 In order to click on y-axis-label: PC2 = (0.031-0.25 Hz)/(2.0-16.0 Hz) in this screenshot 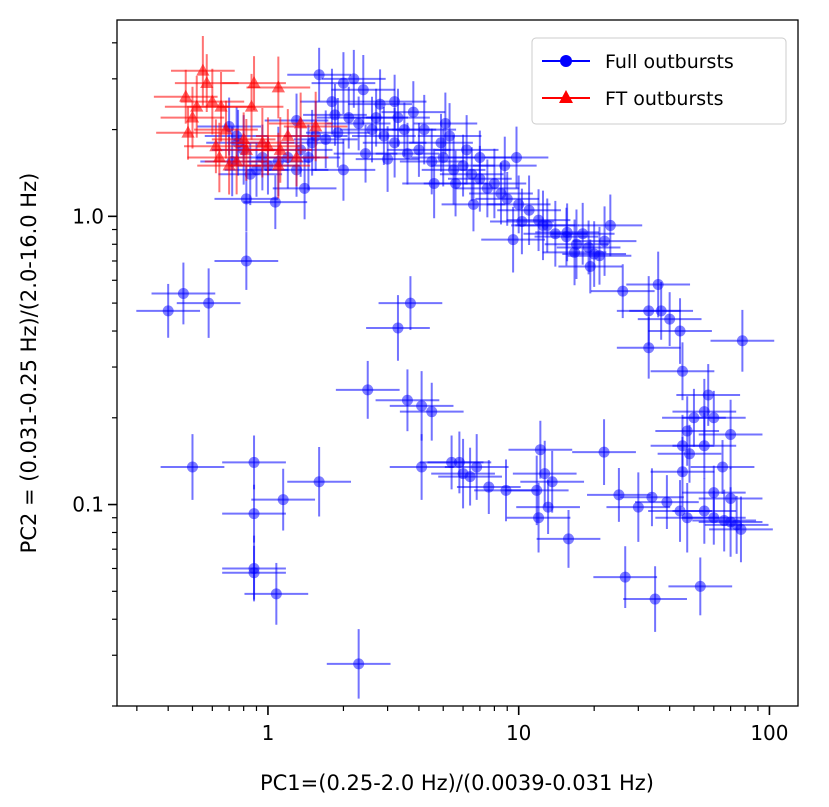, I will do `click(29, 363)`.